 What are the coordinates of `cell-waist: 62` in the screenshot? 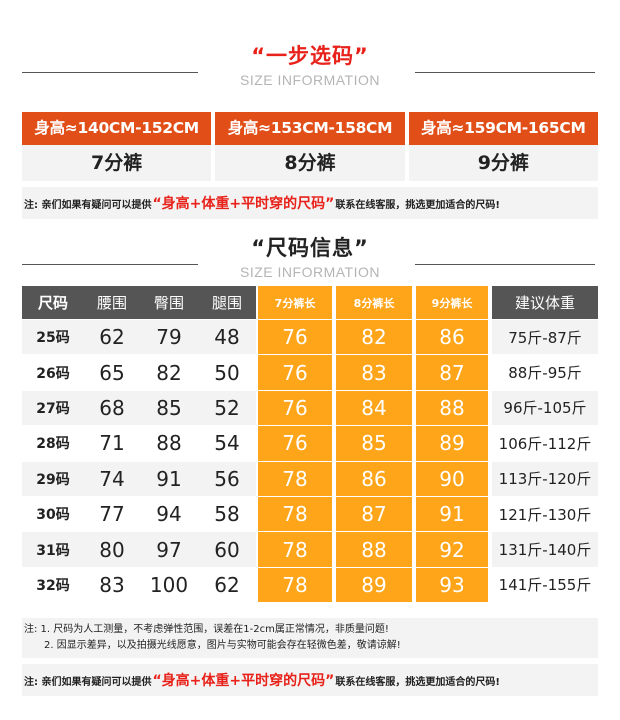 It's located at (112, 337).